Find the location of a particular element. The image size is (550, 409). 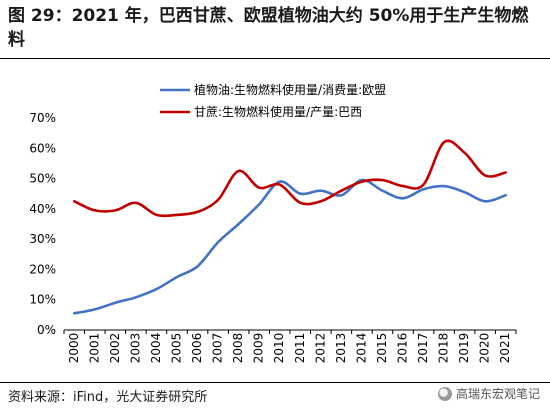

x-tick-label: 2008 is located at coordinates (238, 348).